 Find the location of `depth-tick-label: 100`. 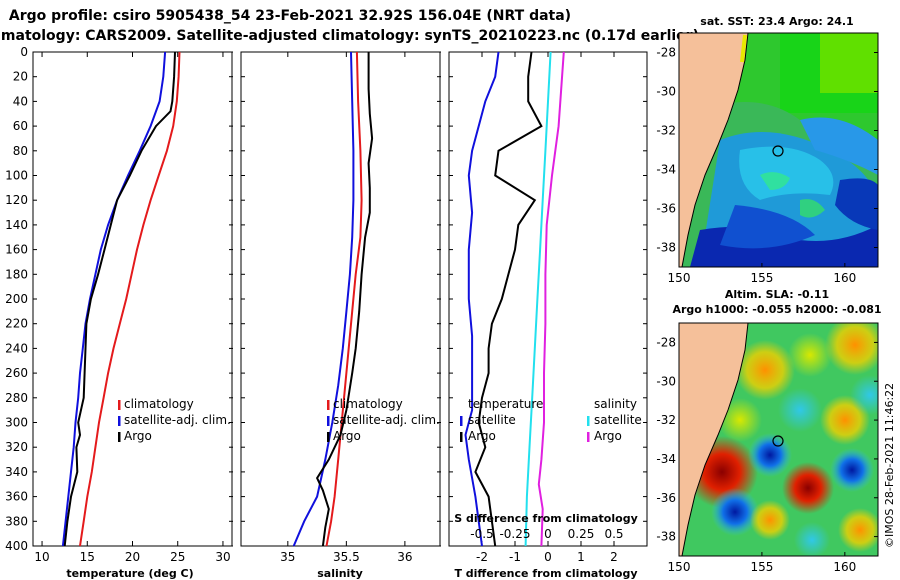

depth-tick-label: 100 is located at coordinates (16, 176).